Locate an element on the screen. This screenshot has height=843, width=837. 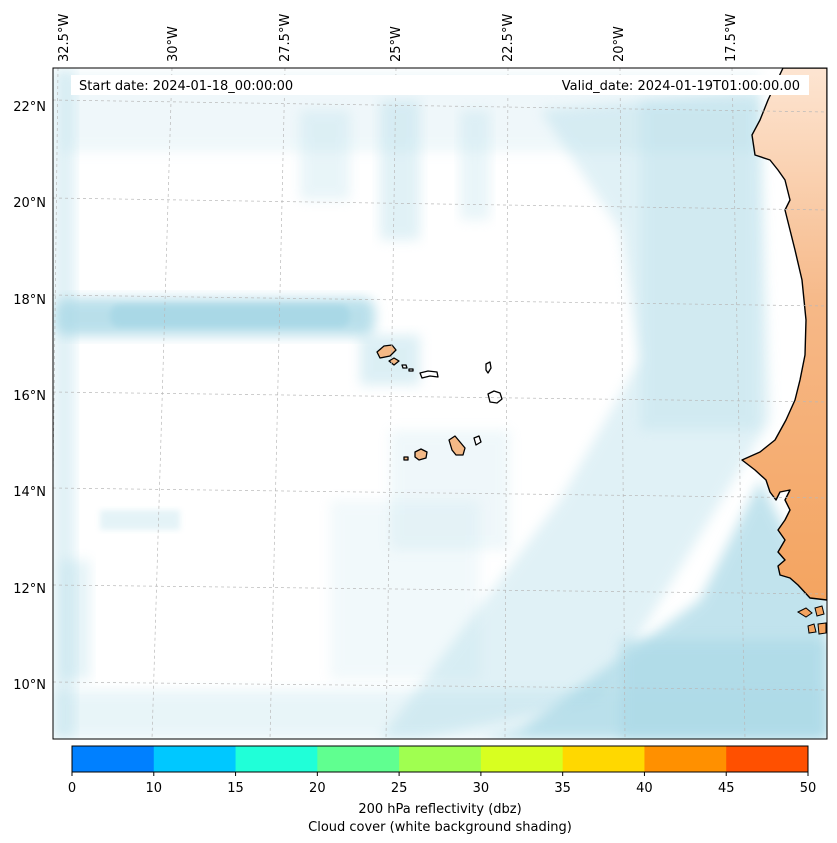
colorbar-tick-label: 25 is located at coordinates (399, 788).